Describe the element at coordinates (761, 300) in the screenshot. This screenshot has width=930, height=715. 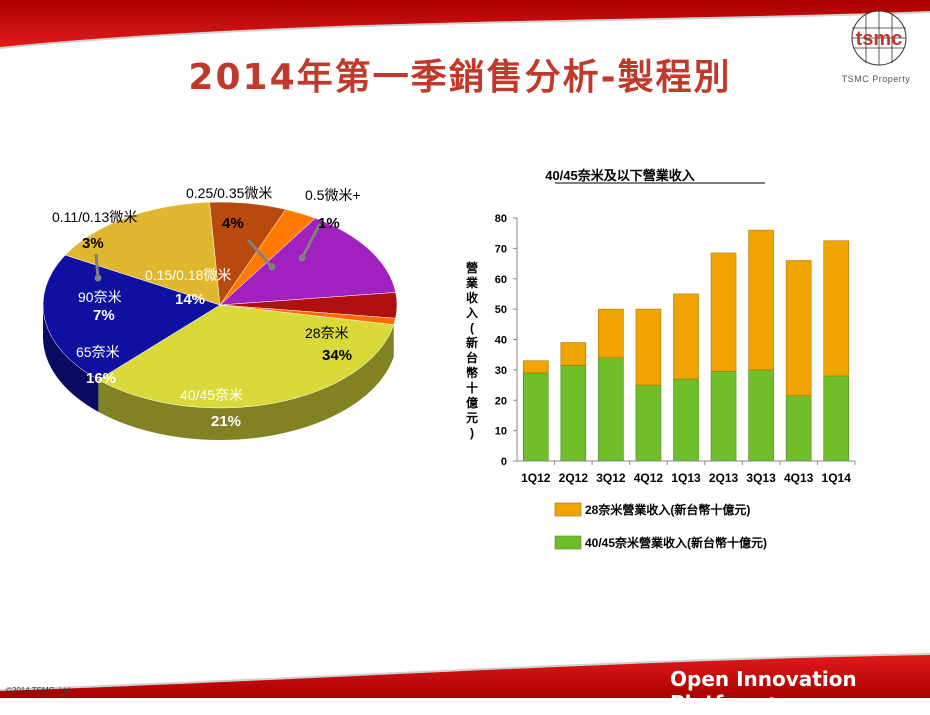
I see `bar-28nm-3Q13` at that location.